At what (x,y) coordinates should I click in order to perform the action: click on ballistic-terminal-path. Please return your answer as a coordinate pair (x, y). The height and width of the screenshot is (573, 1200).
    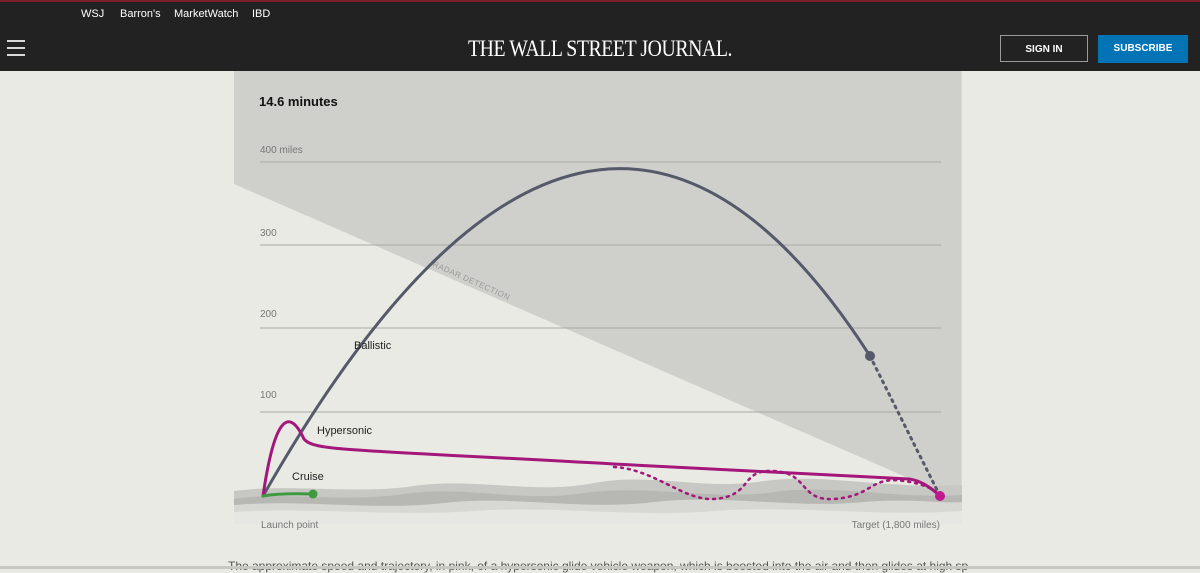
    Looking at the image, I should click on (905, 426).